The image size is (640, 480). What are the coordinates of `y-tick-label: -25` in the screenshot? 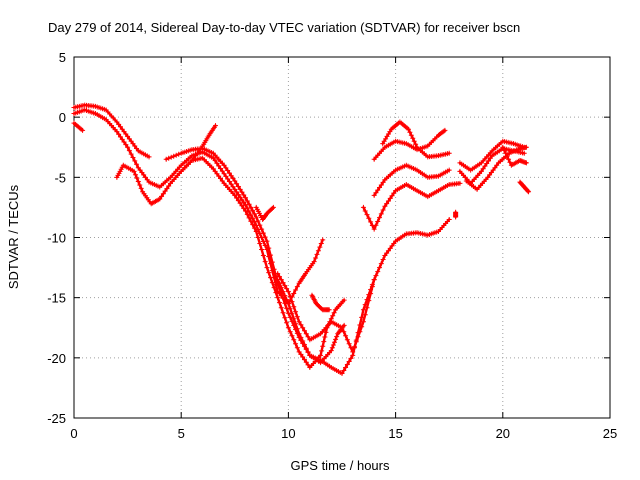 It's located at (56, 418).